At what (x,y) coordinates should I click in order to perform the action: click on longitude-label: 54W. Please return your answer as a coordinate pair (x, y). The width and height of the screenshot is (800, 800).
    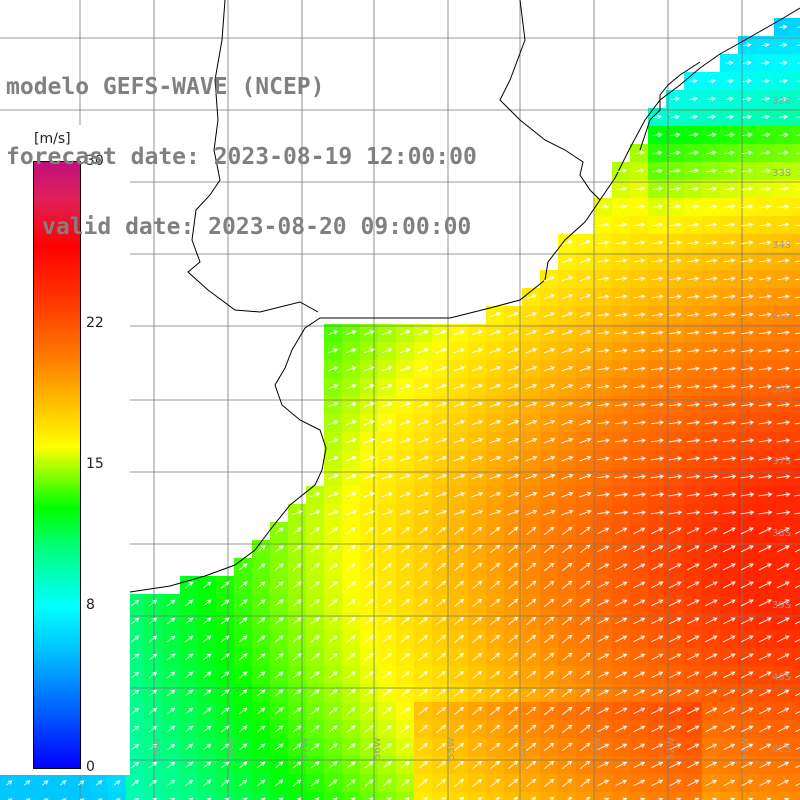
    Looking at the image, I should click on (523, 748).